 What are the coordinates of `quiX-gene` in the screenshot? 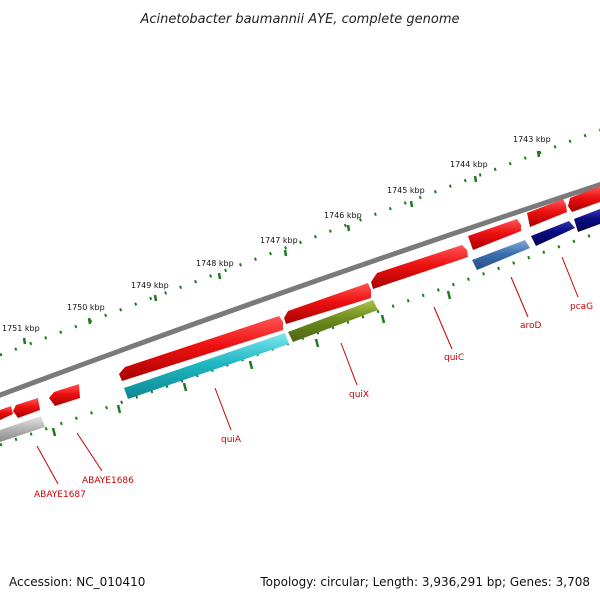 It's located at (333, 321).